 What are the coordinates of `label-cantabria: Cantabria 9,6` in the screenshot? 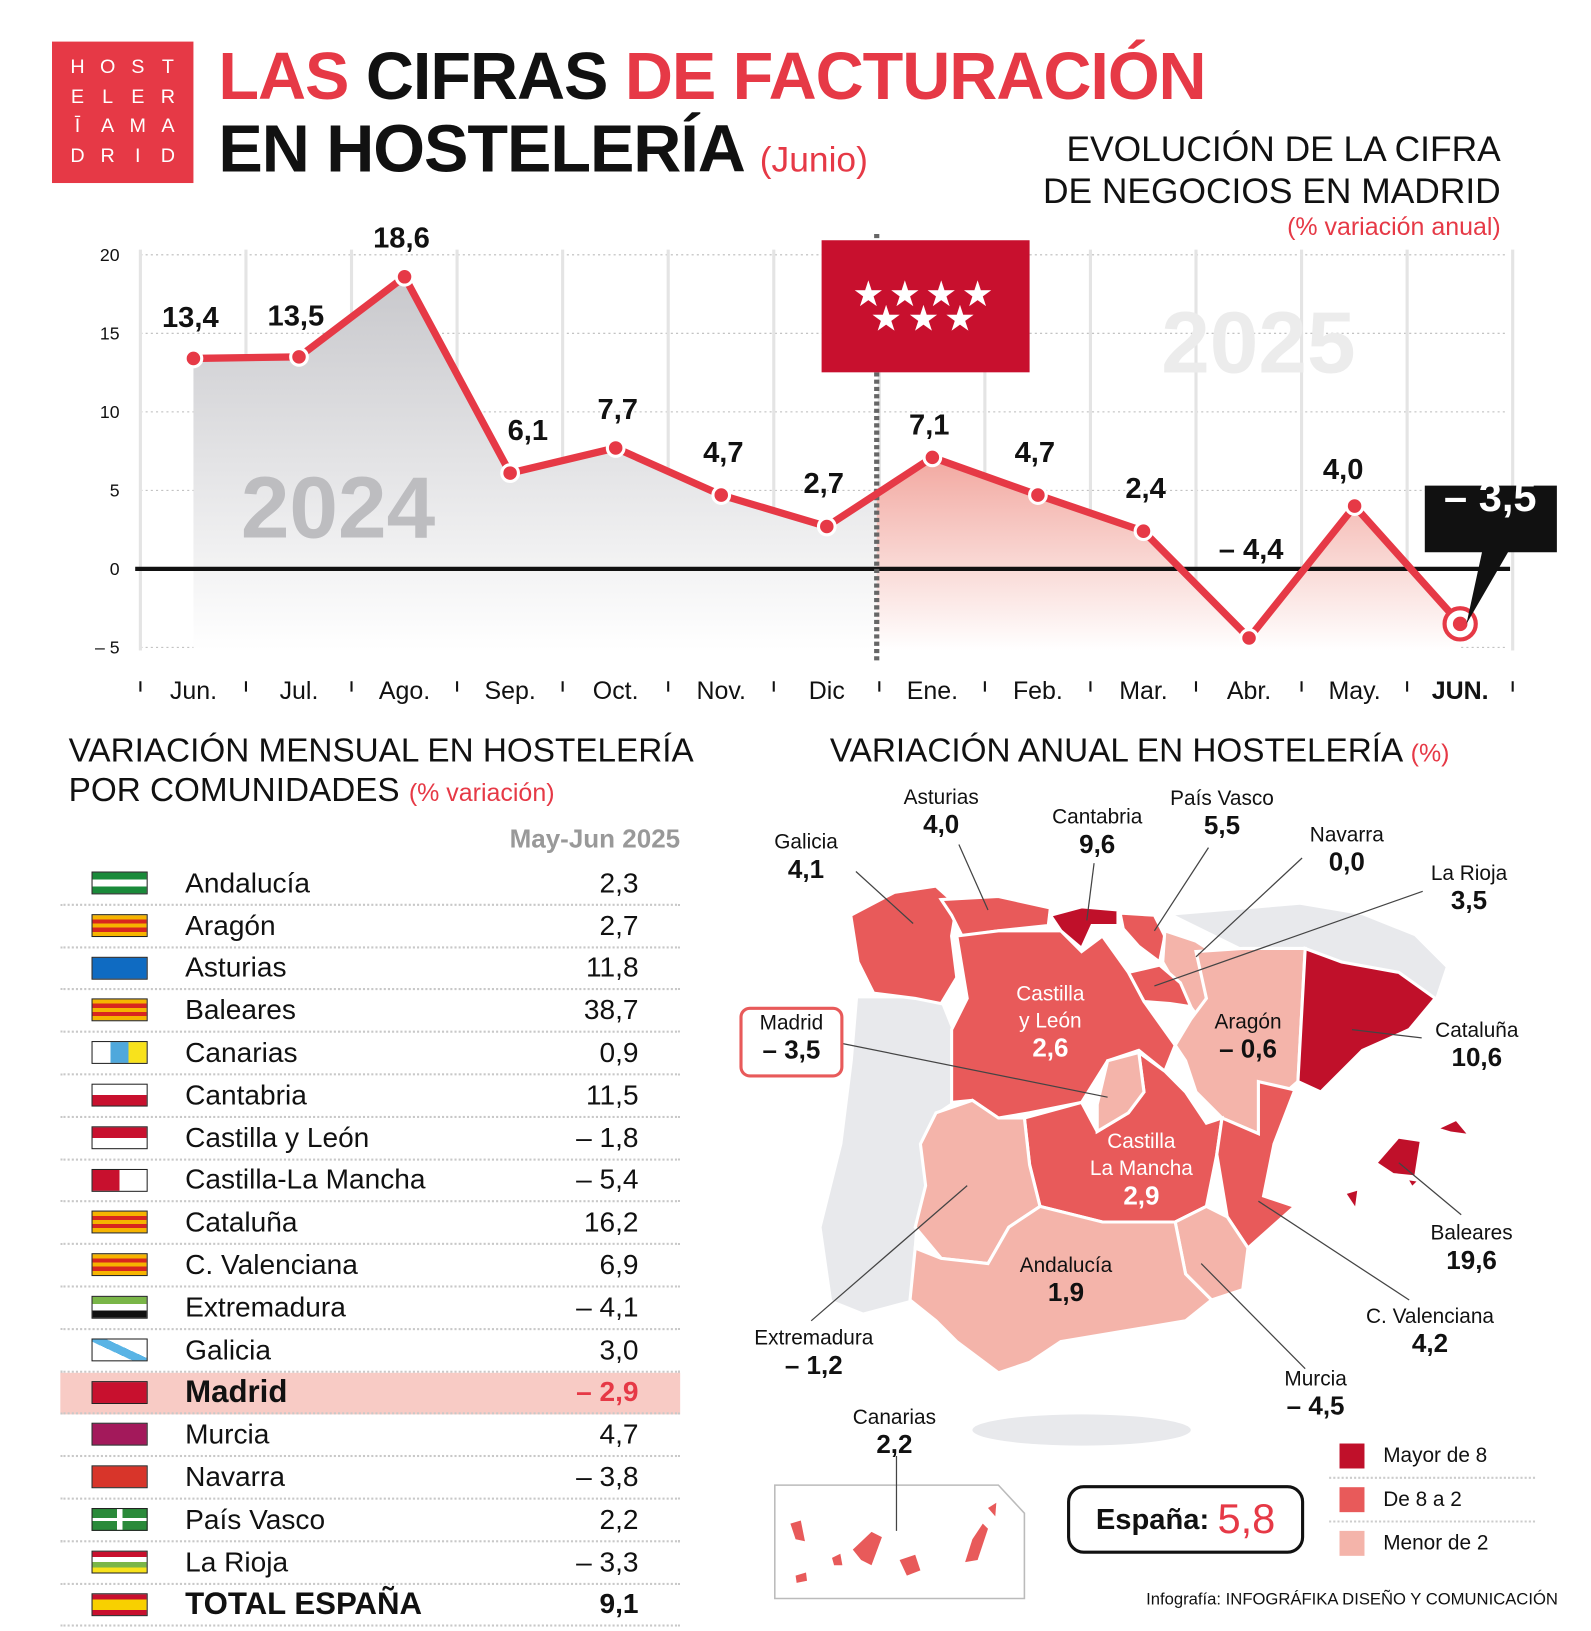 It's located at (1097, 831).